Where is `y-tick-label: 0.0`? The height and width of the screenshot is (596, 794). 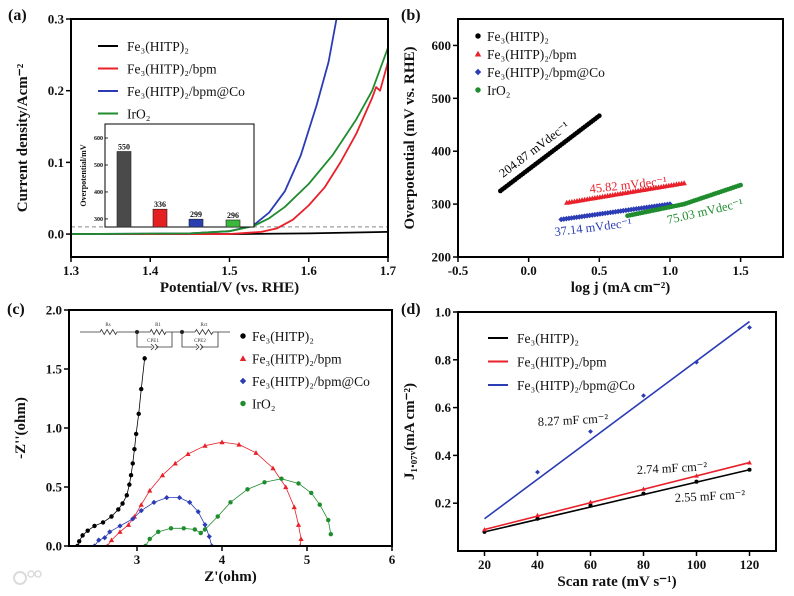
y-tick-label: 0.0 is located at coordinates (54, 546).